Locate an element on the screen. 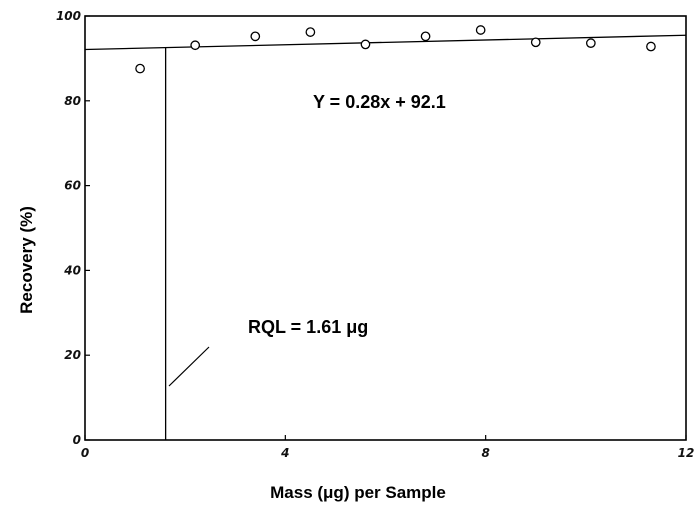 This screenshot has height=508, width=695. y-tick-label: 40 is located at coordinates (72, 270).